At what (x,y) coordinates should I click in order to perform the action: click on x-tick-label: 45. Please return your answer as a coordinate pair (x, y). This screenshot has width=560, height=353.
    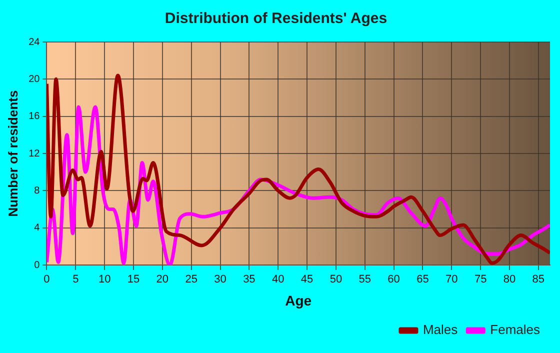
    Looking at the image, I should click on (307, 280).